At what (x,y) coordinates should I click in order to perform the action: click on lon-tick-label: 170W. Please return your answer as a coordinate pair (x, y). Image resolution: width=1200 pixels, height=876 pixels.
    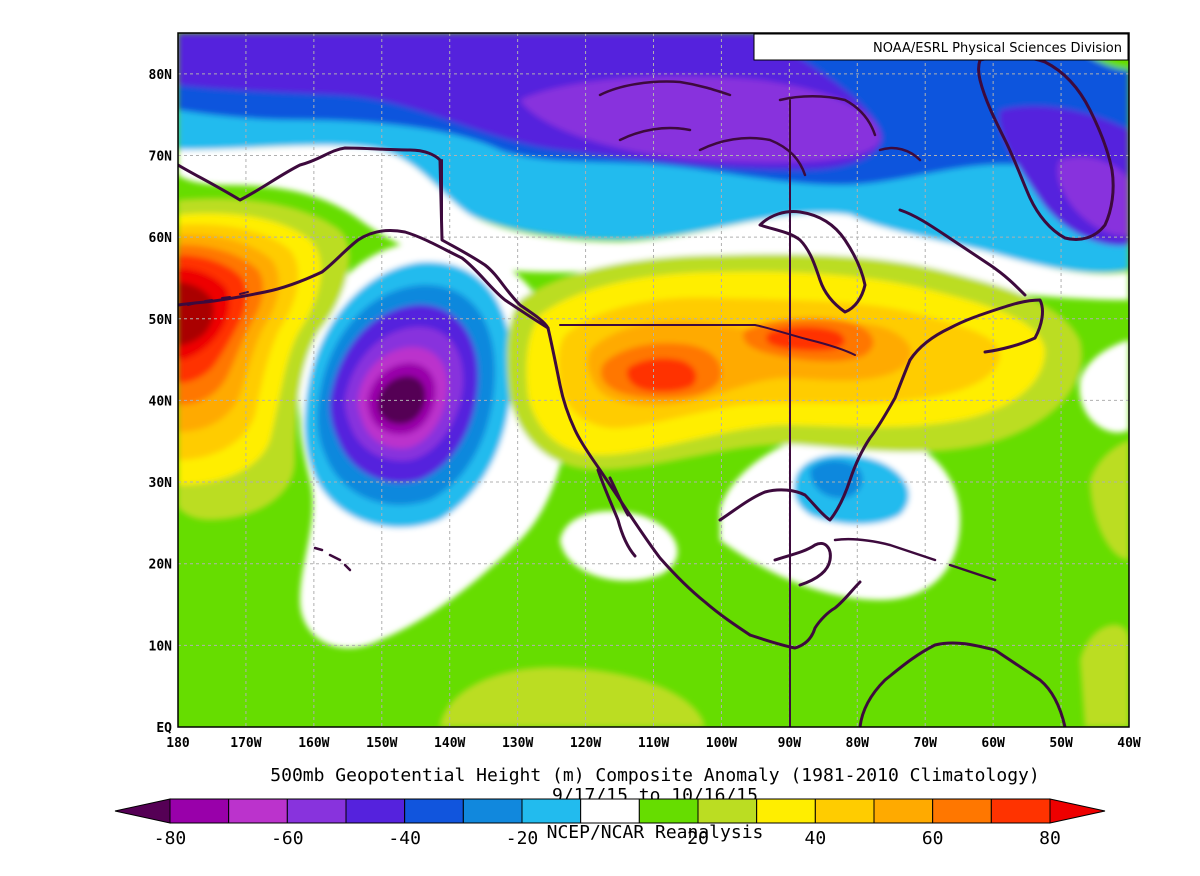
    Looking at the image, I should click on (245, 743).